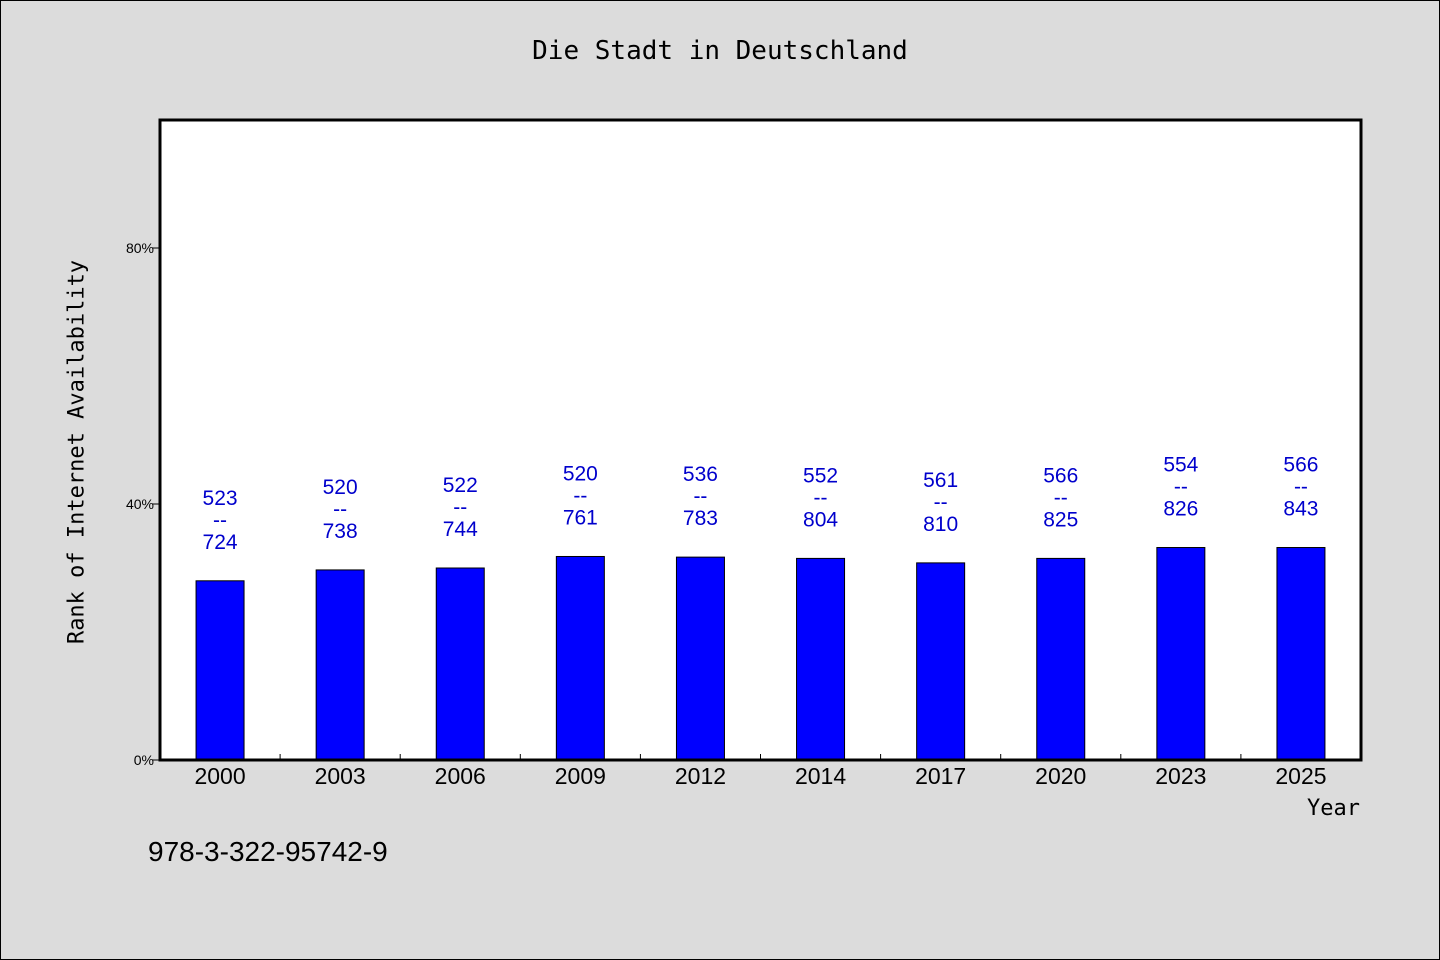 This screenshot has width=1440, height=960. What do you see at coordinates (940, 480) in the screenshot?
I see `data-label: 561` at bounding box center [940, 480].